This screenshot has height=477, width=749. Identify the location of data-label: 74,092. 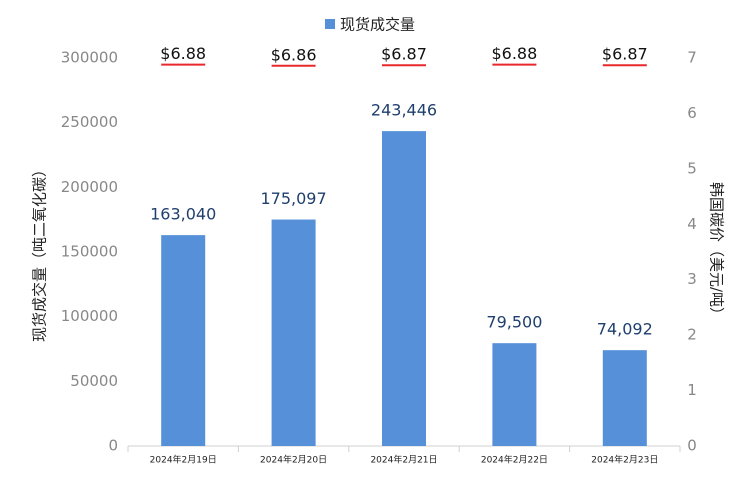
(625, 329).